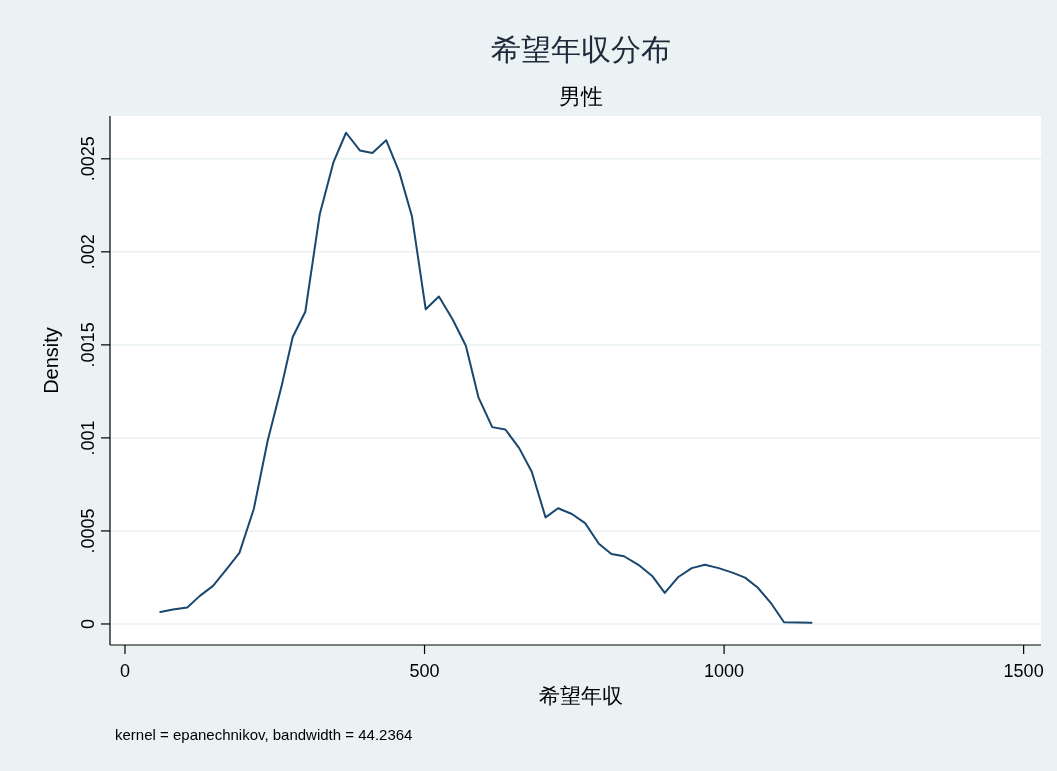 This screenshot has height=771, width=1057. I want to click on x-tick-label: 1500, so click(1023, 671).